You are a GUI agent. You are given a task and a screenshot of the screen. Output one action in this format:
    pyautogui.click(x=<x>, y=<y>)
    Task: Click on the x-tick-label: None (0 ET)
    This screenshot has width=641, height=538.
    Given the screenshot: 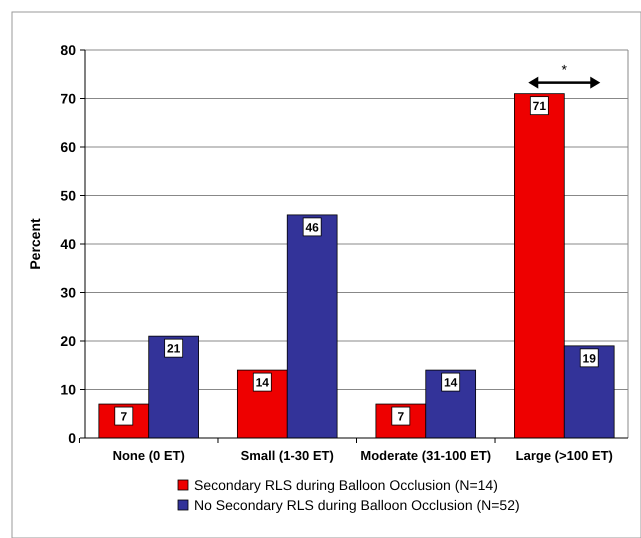 What is the action you would take?
    pyautogui.click(x=148, y=455)
    